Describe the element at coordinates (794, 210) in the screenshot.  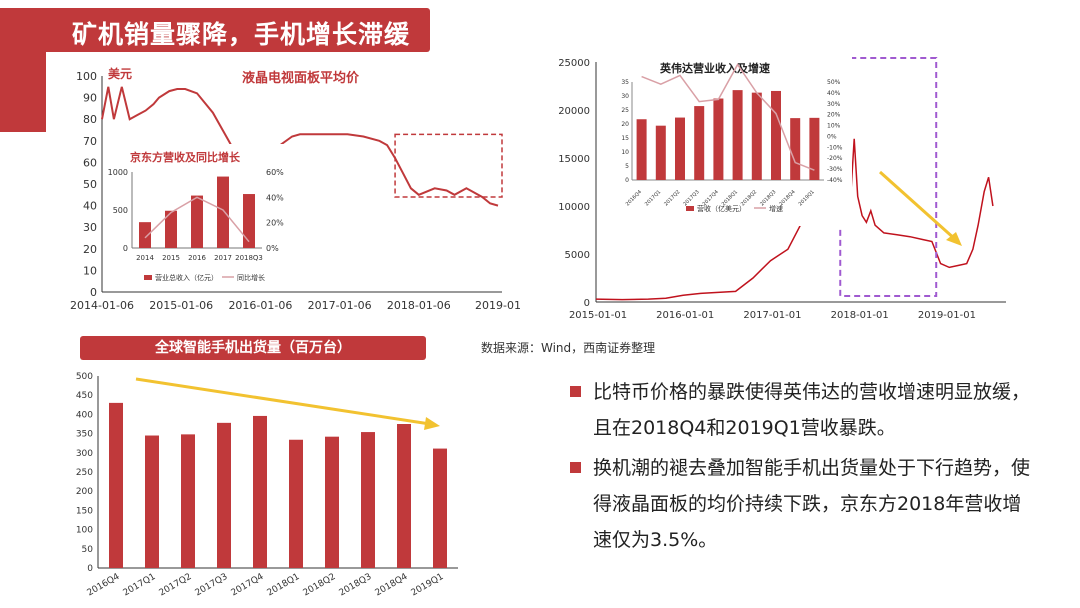
I see `price-line` at that location.